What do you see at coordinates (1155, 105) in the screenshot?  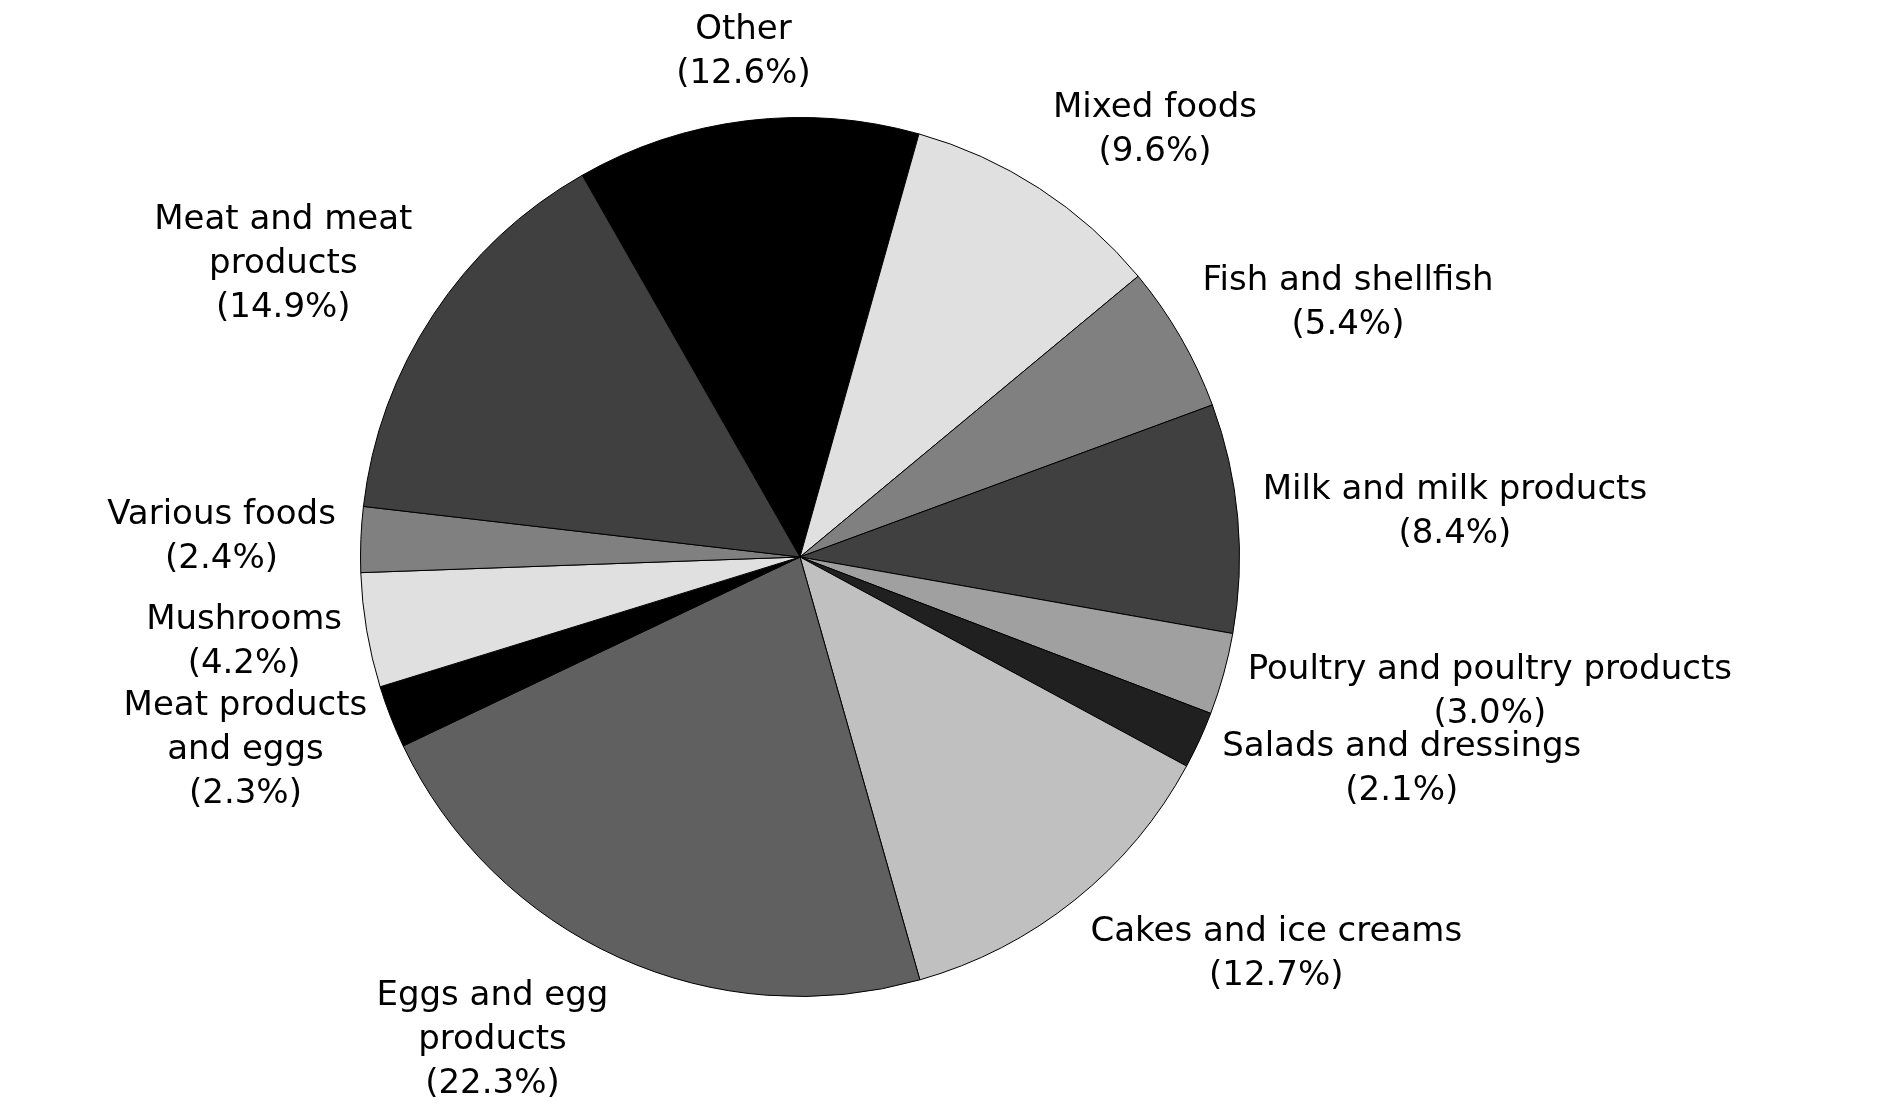 I see `slice-label: Mixed foods` at bounding box center [1155, 105].